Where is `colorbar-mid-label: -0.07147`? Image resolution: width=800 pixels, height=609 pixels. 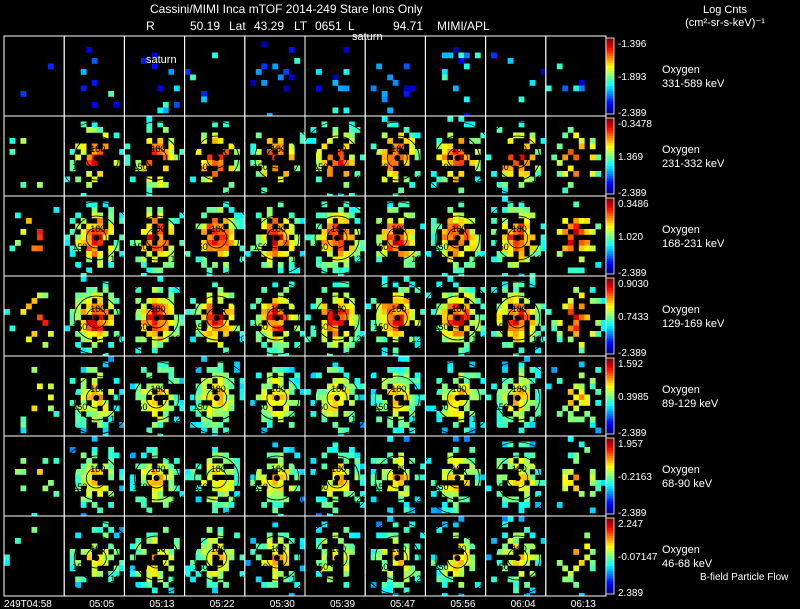
colorbar-mid-label: -0.07147 is located at coordinates (638, 557).